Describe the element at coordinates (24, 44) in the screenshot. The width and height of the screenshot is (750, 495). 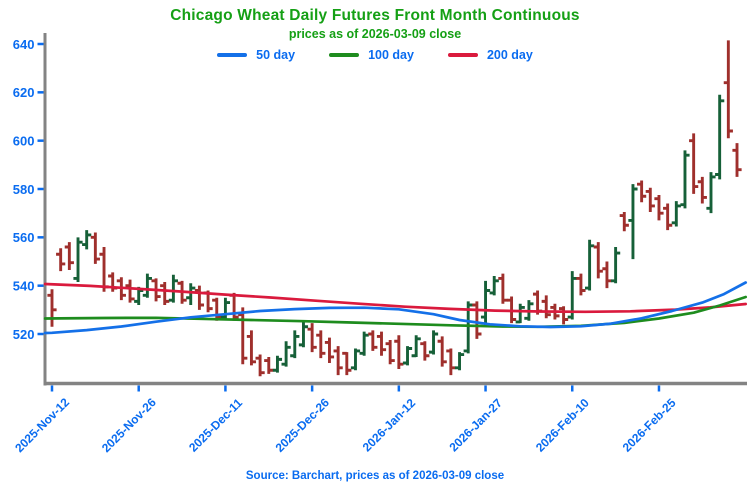
I see `y-tick-label: 640` at that location.